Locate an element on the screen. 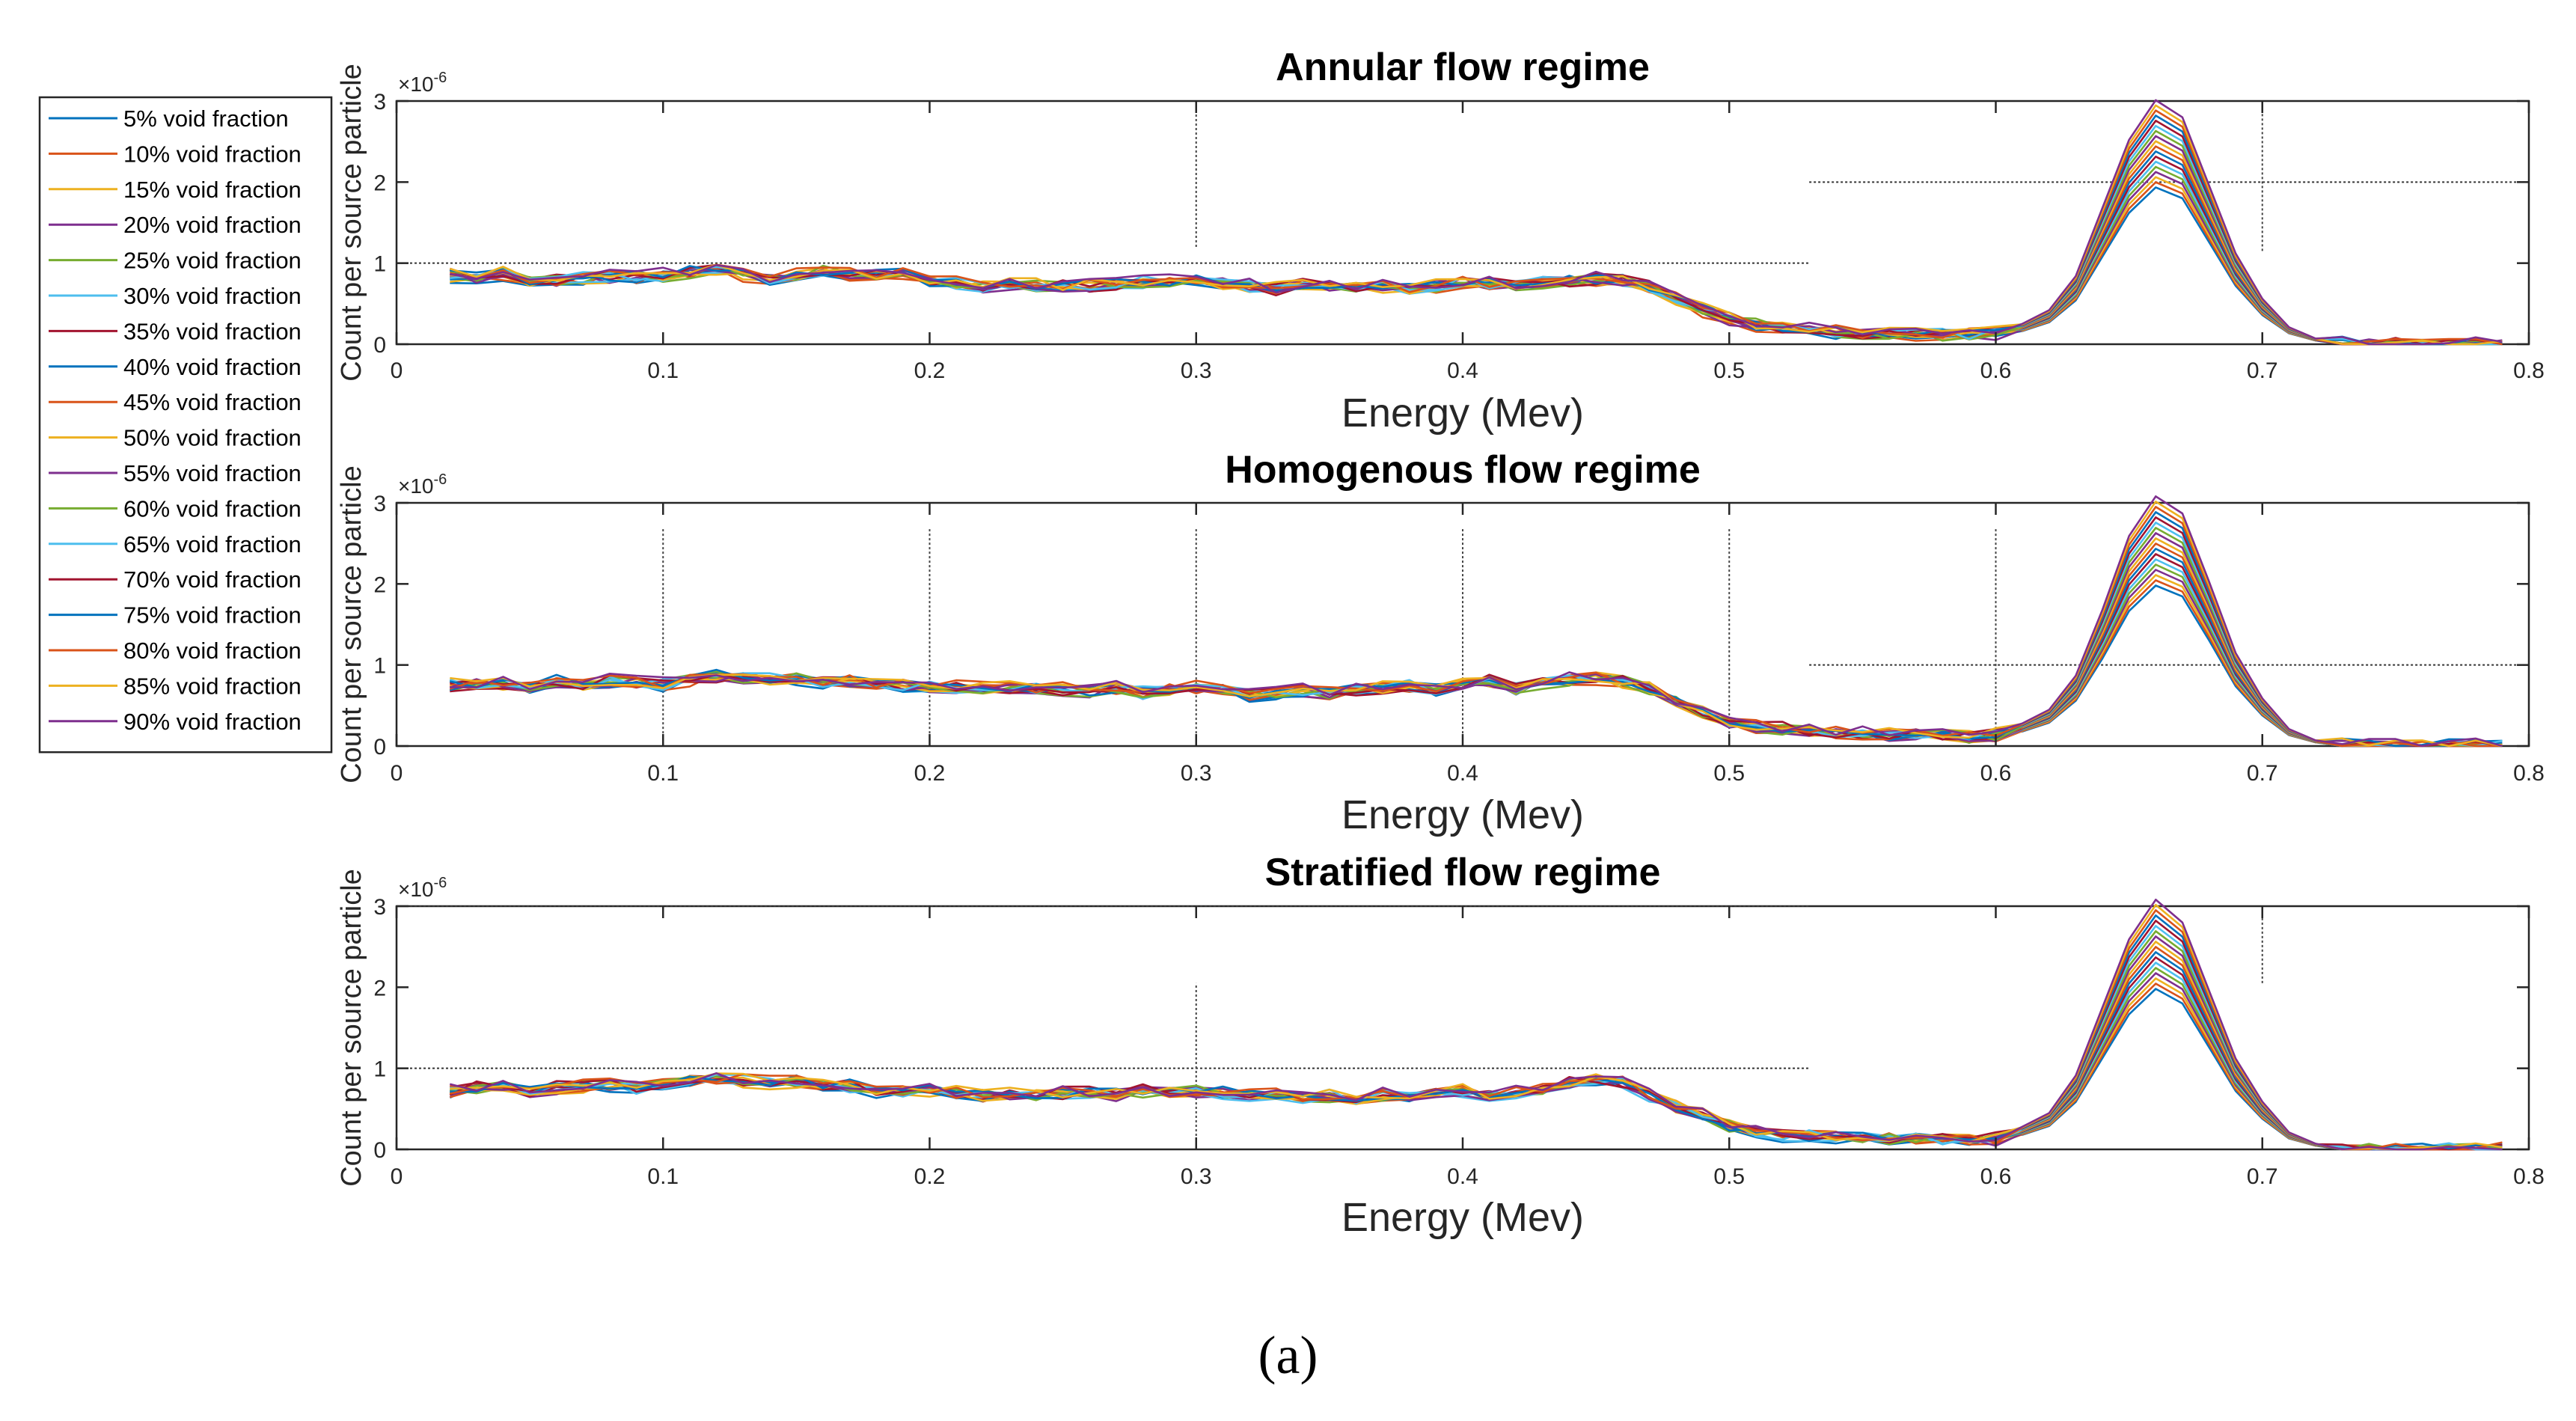  panel-label: (a) is located at coordinates (1288, 1355).